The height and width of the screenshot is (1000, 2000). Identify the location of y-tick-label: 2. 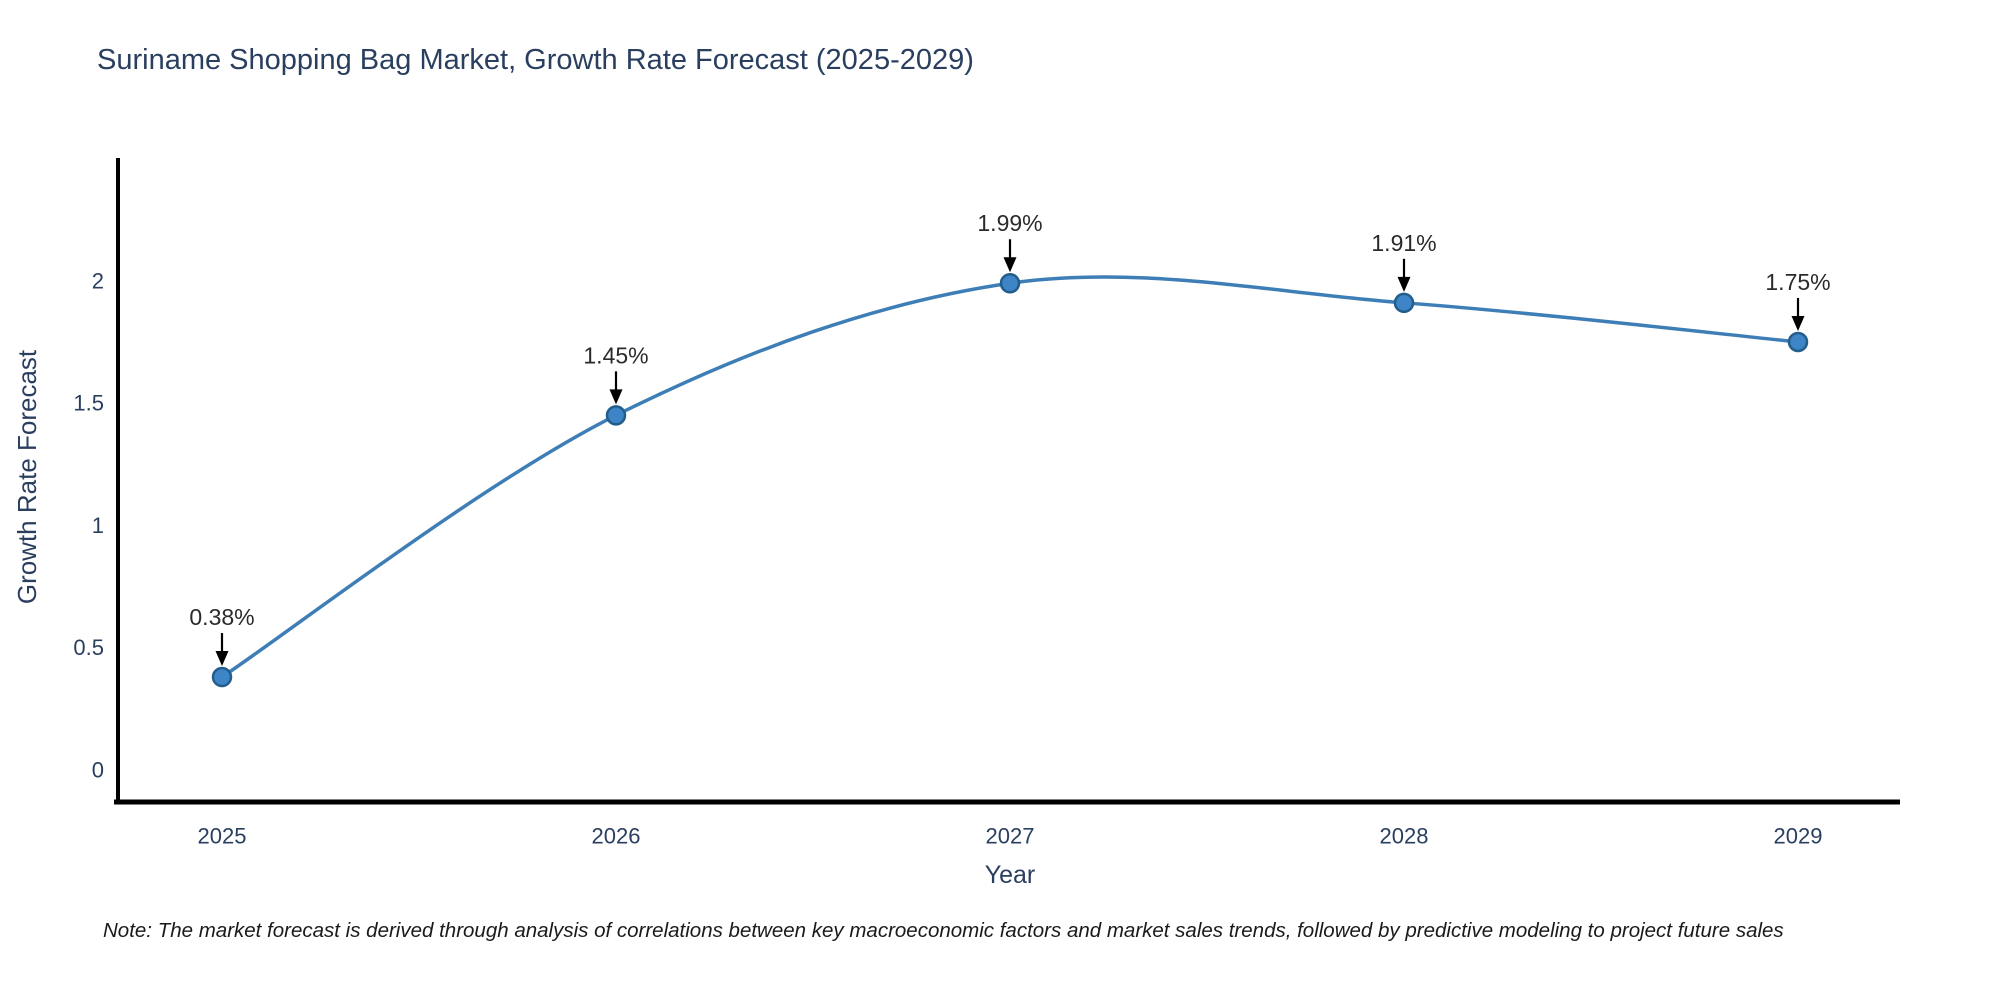
(98, 280).